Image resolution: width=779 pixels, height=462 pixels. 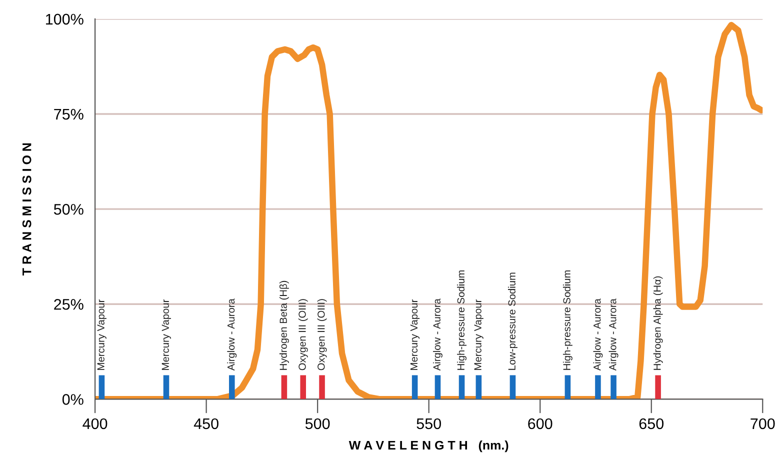 What do you see at coordinates (540, 424) in the screenshot?
I see `x-tick-label: 600` at bounding box center [540, 424].